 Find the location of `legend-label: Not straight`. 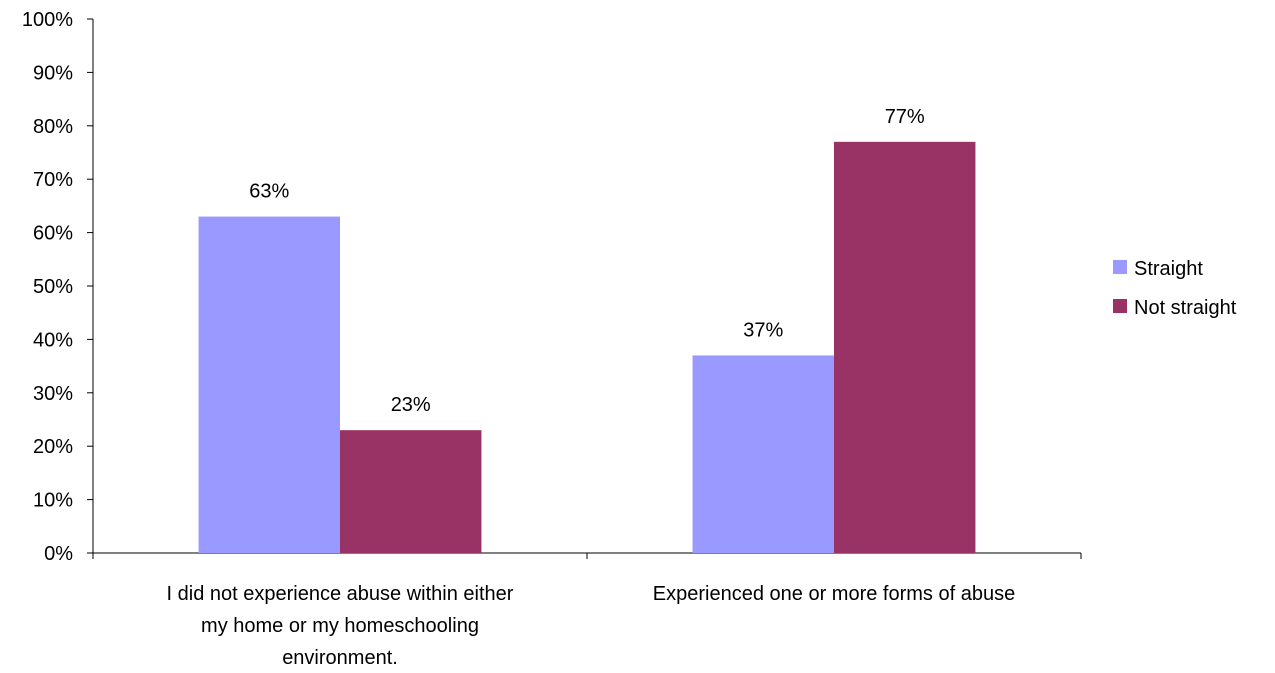

legend-label: Not straight is located at coordinates (1185, 308).